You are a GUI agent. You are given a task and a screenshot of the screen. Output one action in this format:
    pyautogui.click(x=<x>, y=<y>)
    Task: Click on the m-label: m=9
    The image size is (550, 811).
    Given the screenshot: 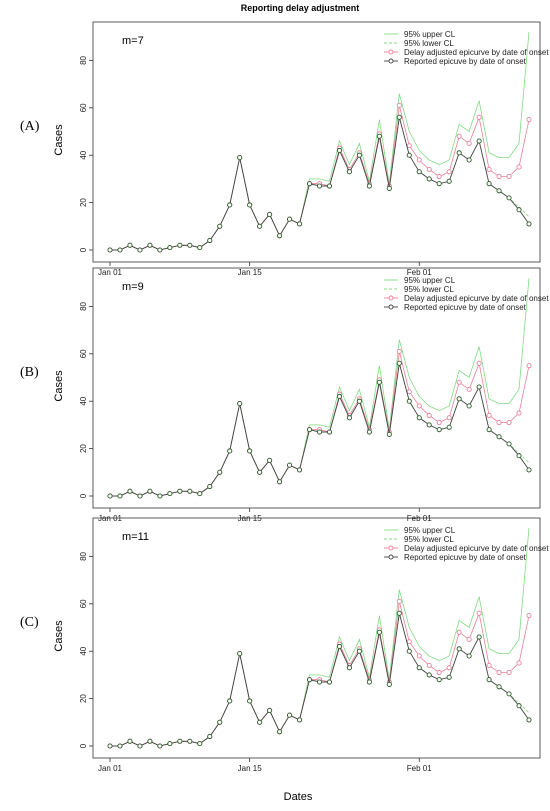 What is the action you would take?
    pyautogui.click(x=133, y=287)
    